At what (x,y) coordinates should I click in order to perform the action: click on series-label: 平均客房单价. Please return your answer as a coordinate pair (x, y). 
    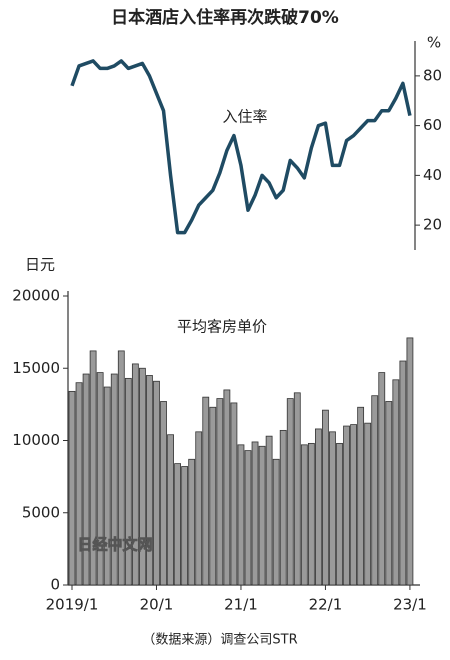
    Looking at the image, I should click on (222, 327).